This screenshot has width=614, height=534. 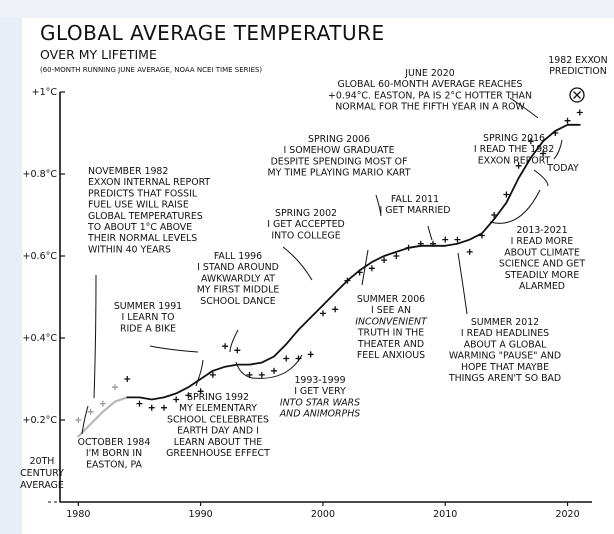 I want to click on annotation-line: DESPITE SPENDING MOST OF, so click(x=339, y=161).